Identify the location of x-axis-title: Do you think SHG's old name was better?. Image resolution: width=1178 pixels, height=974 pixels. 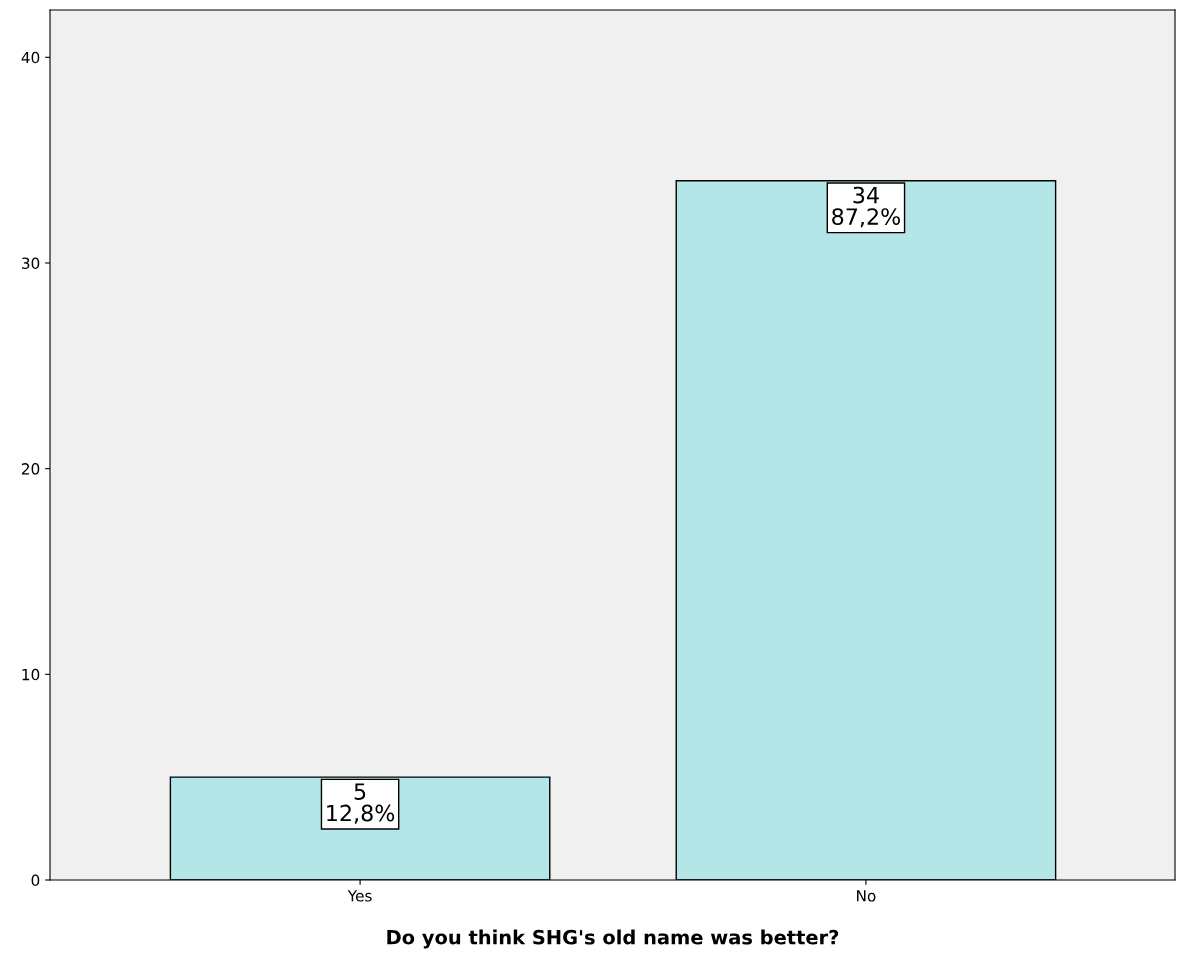
(613, 939).